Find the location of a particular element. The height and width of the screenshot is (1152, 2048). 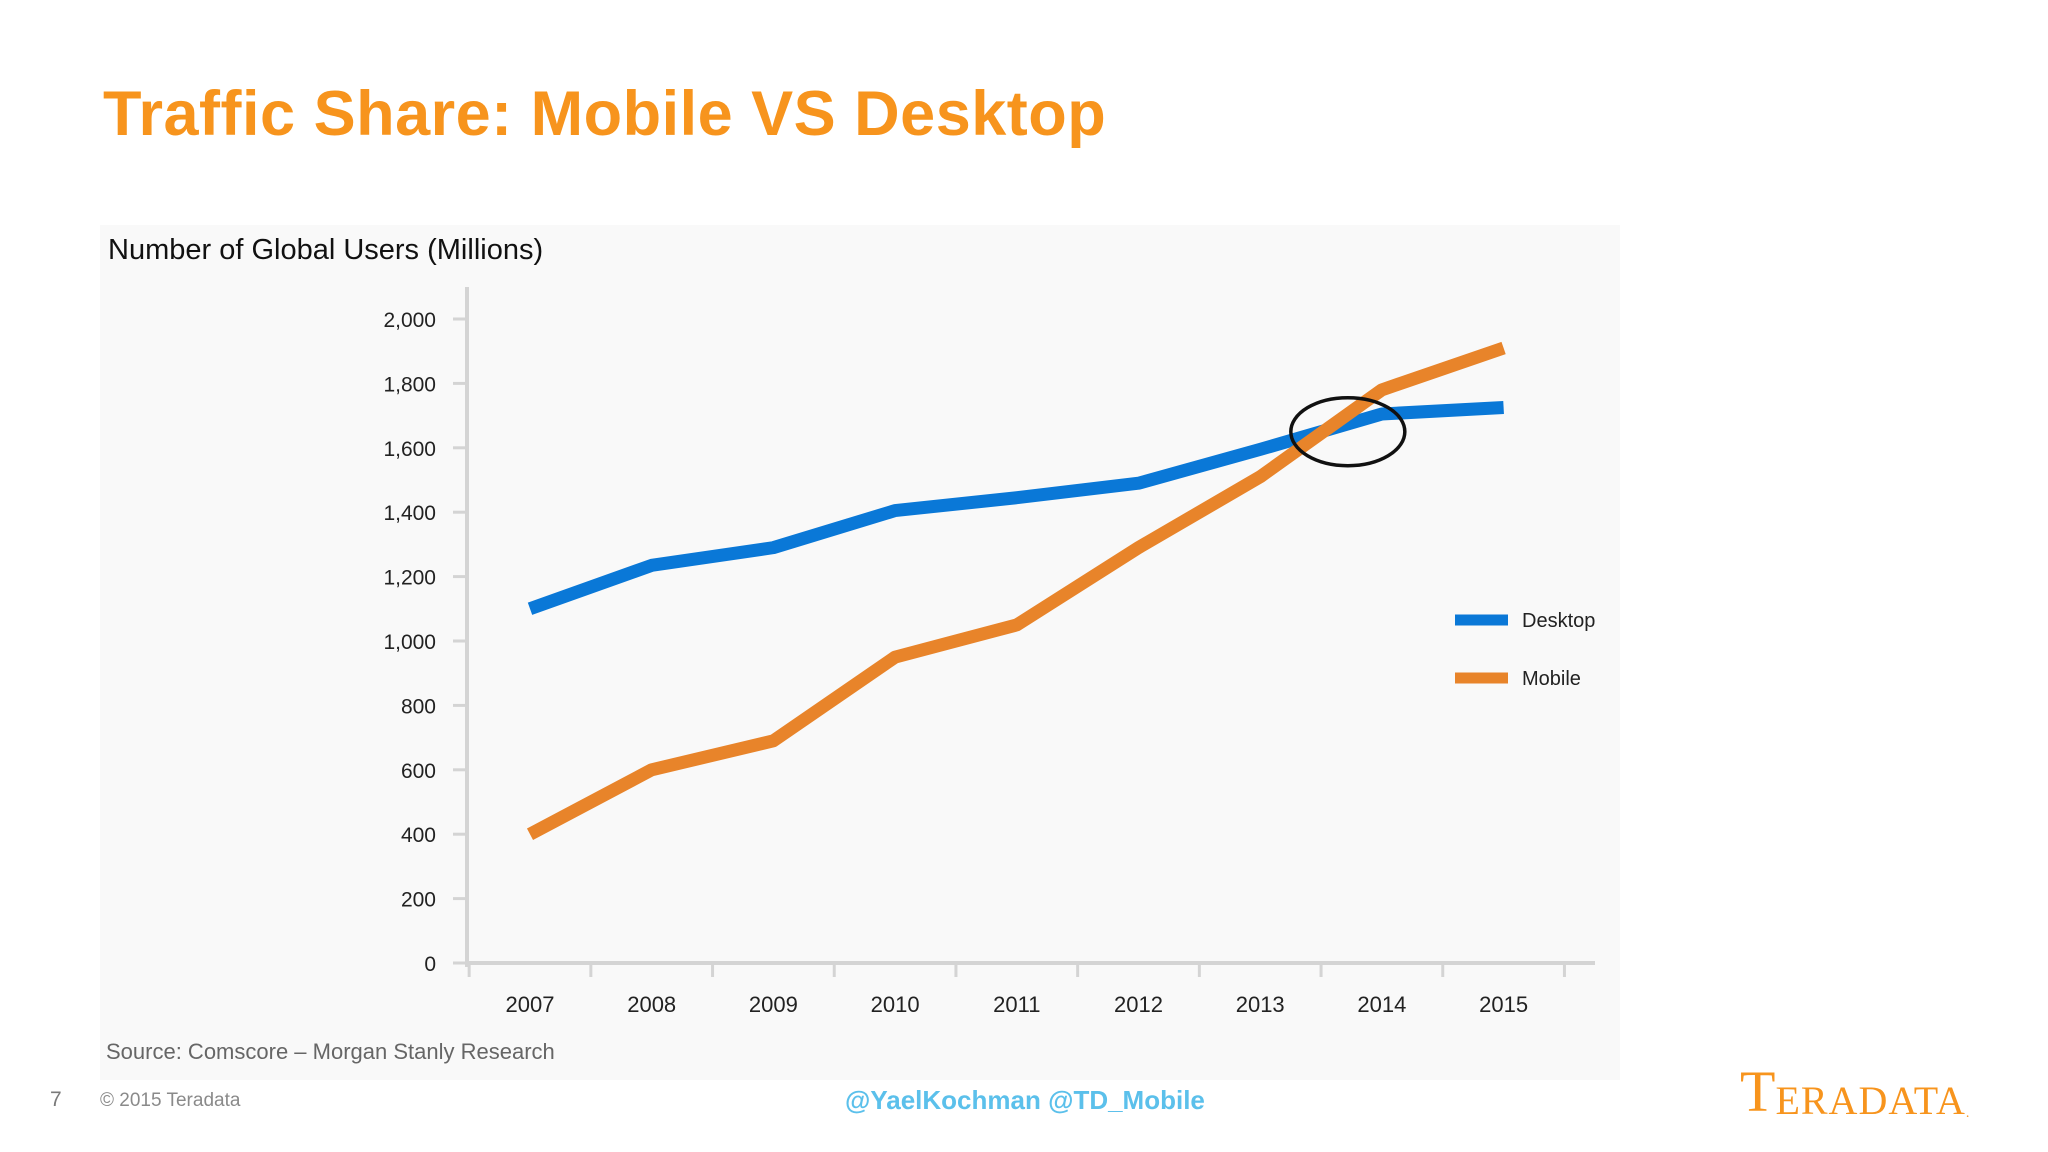

y-tick-label: 1,400 is located at coordinates (409, 513).